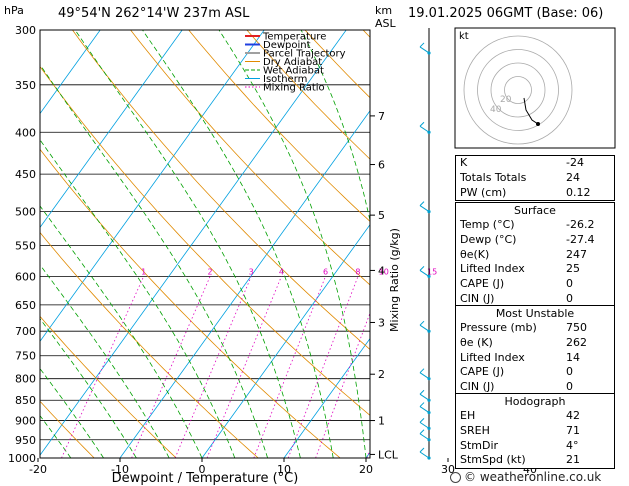 This screenshot has height=486, width=629. What do you see at coordinates (520, 460) in the screenshot?
I see `hodo-row: StmSpd (kt) 21` at bounding box center [520, 460].